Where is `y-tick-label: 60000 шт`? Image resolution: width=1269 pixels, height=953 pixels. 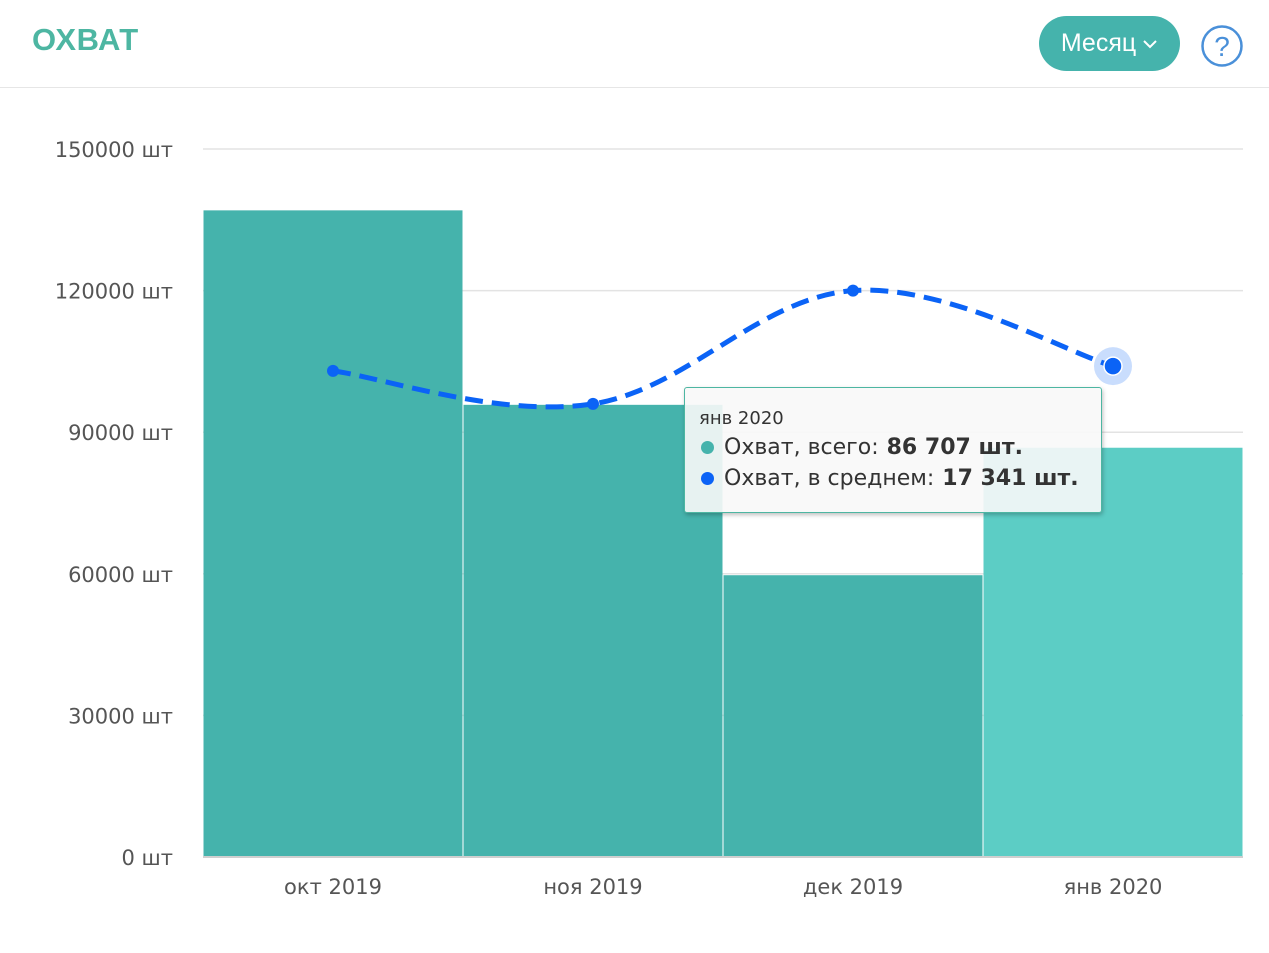
y-tick-label: 60000 шт is located at coordinates (120, 575).